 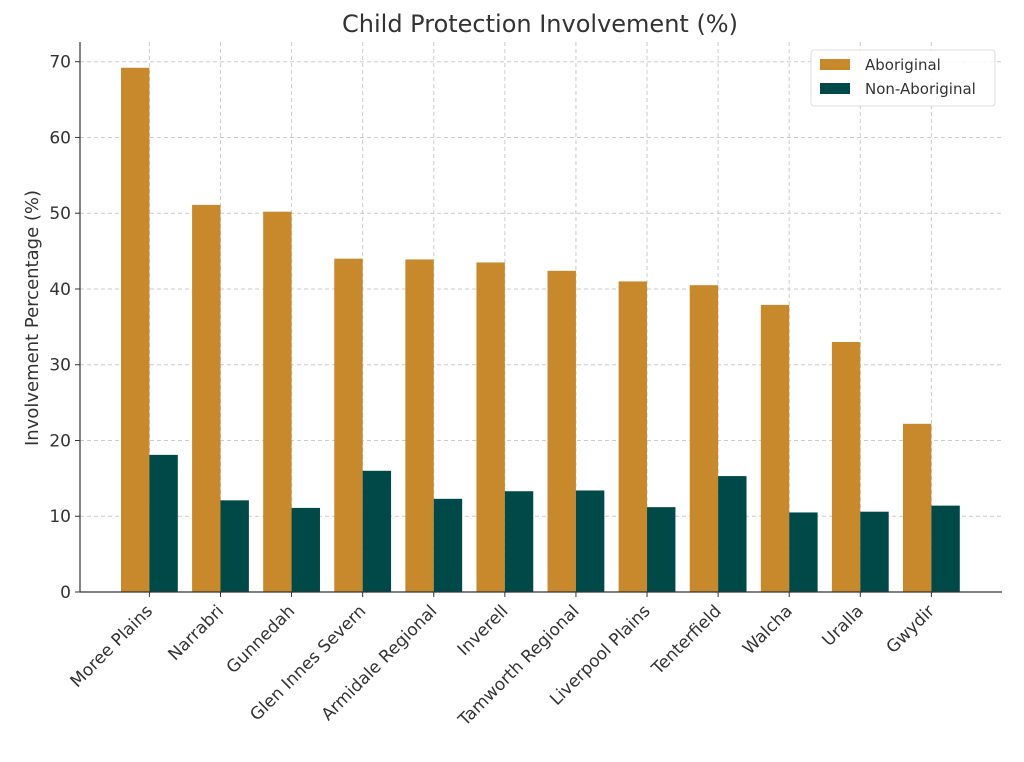 What do you see at coordinates (60, 214) in the screenshot?
I see `y-tick-label: 50` at bounding box center [60, 214].